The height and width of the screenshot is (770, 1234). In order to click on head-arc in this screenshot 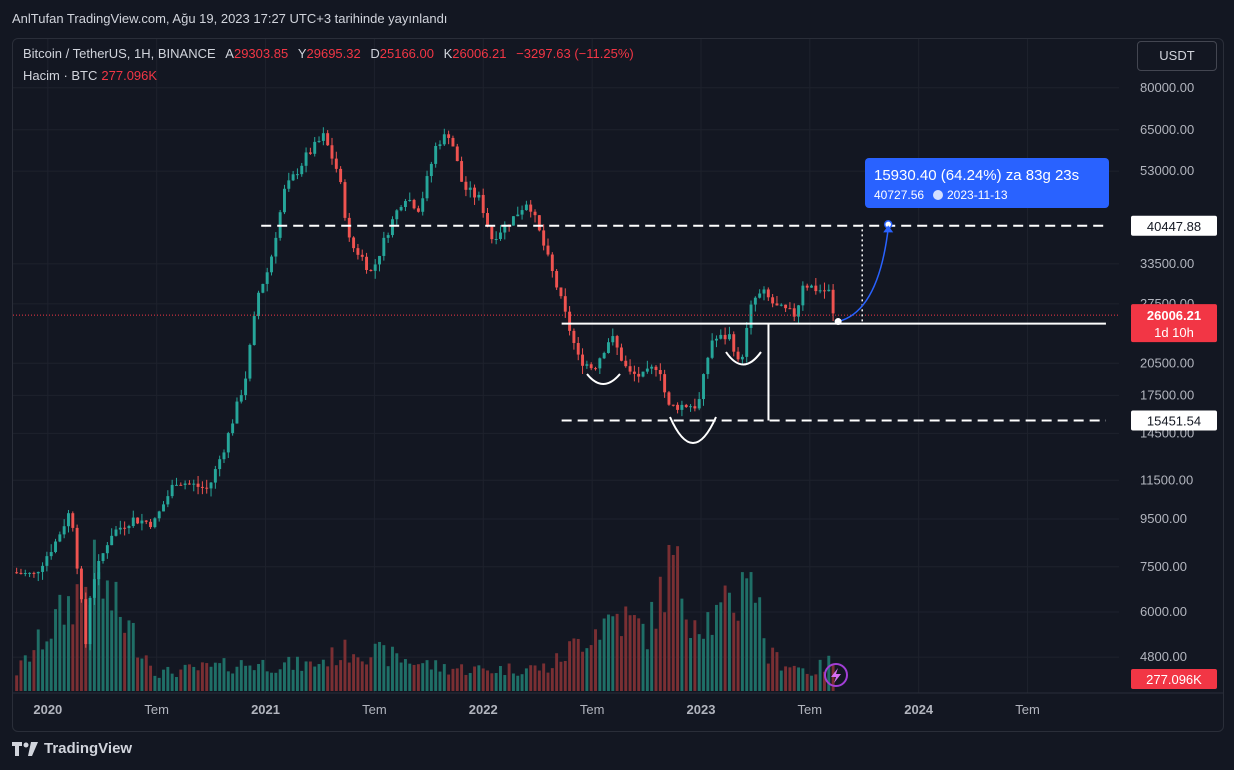, I will do `click(693, 430)`.